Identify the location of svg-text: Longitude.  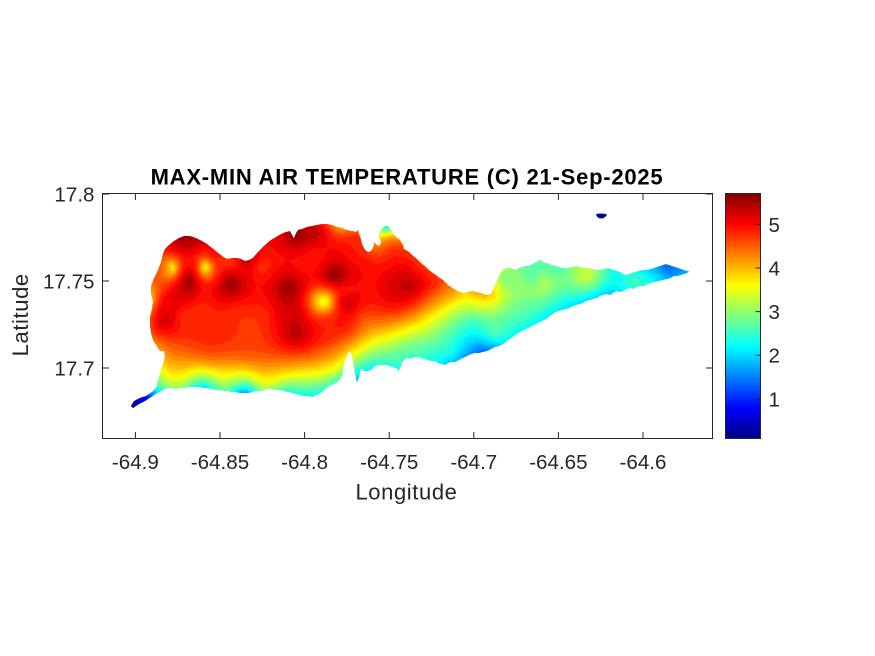
(406, 491).